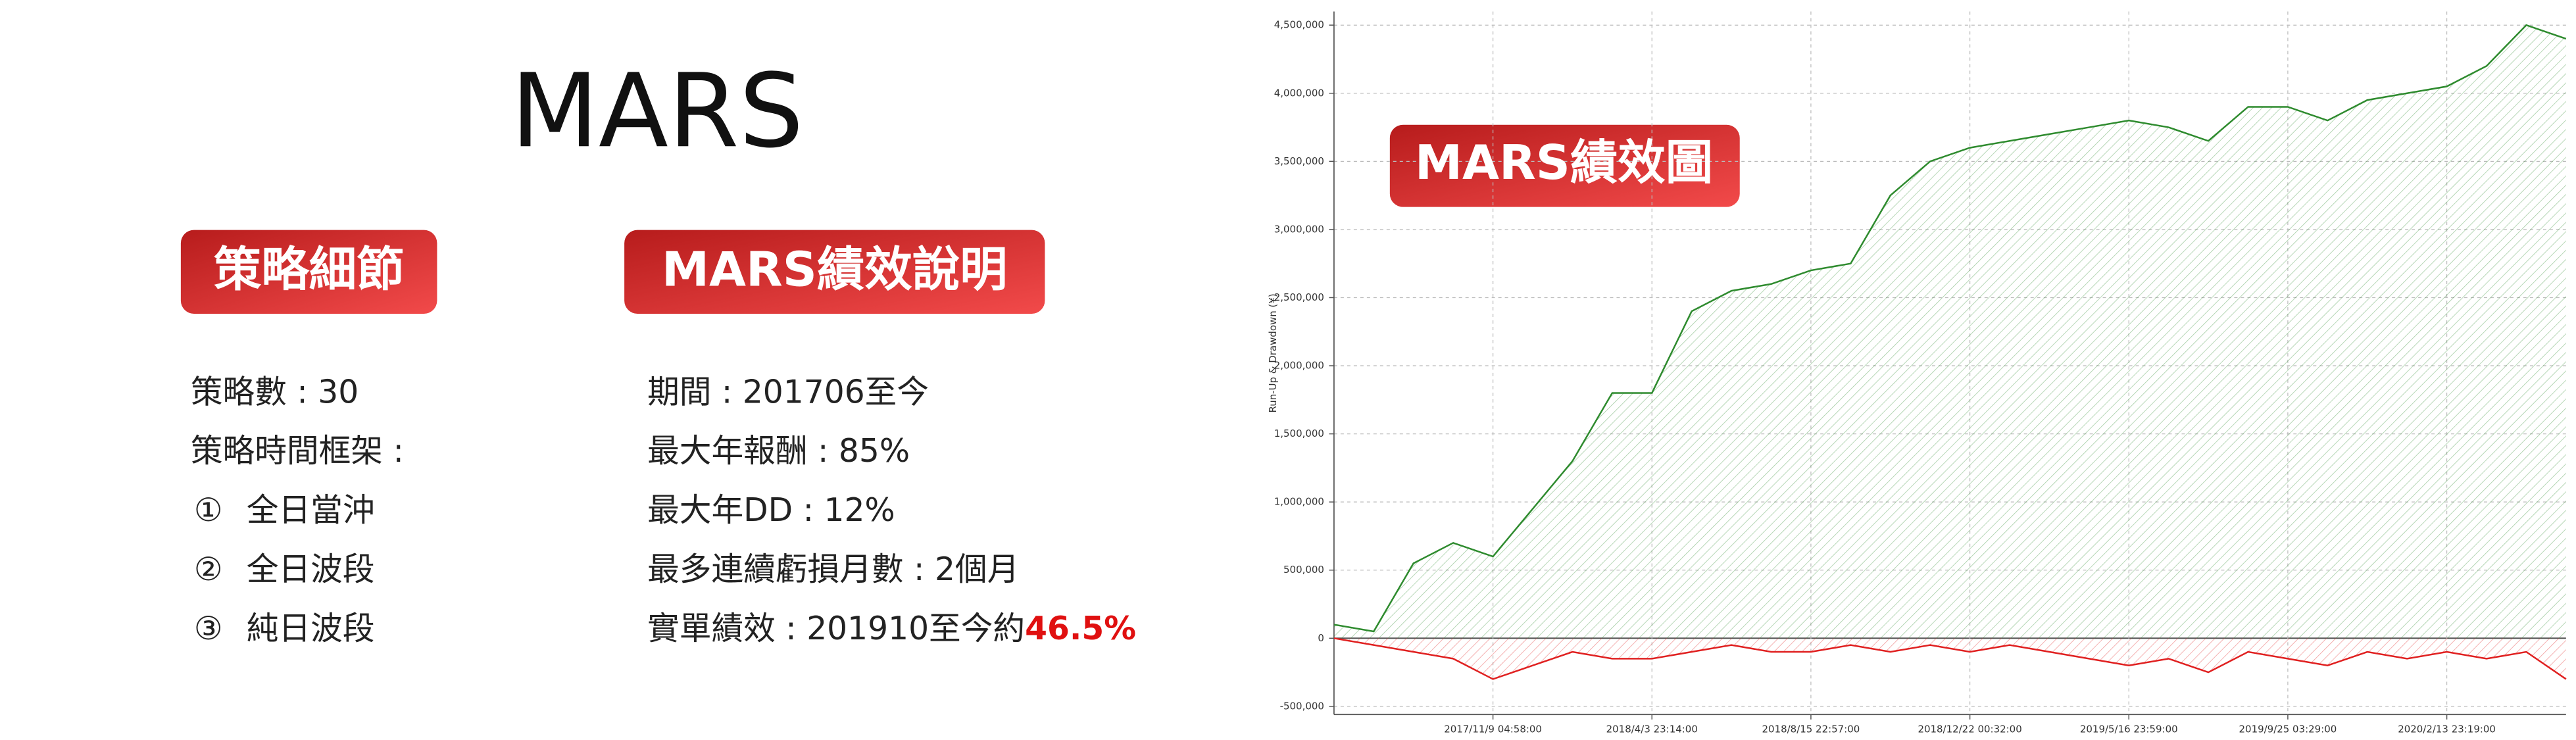 The height and width of the screenshot is (740, 2576). Describe the element at coordinates (1299, 502) in the screenshot. I see `y-tick-label: 1,000,000` at that location.